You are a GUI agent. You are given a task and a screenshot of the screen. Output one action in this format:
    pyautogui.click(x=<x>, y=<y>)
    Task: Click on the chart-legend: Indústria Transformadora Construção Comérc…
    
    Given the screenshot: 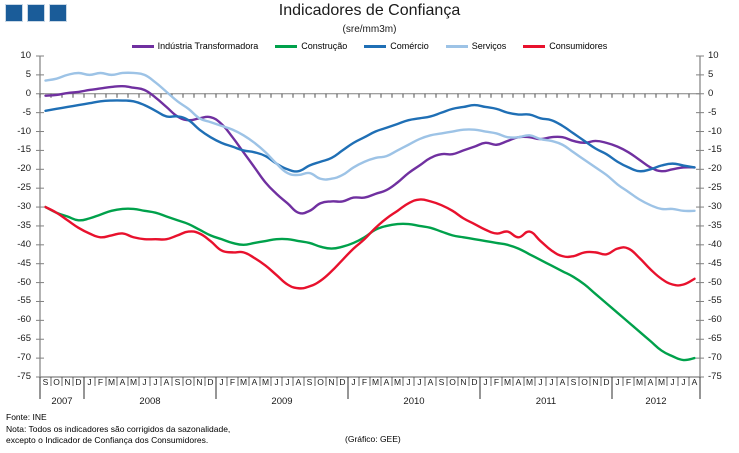 What is the action you would take?
    pyautogui.click(x=369, y=46)
    